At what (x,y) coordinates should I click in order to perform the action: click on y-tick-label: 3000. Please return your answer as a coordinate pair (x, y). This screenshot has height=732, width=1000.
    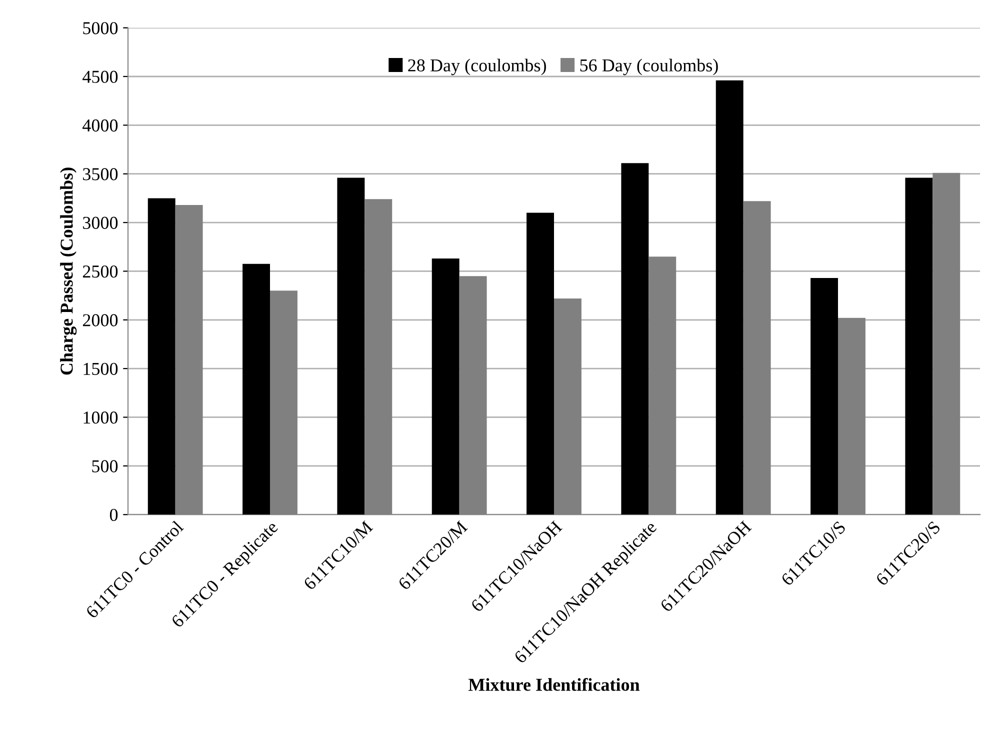
    Looking at the image, I should click on (100, 222).